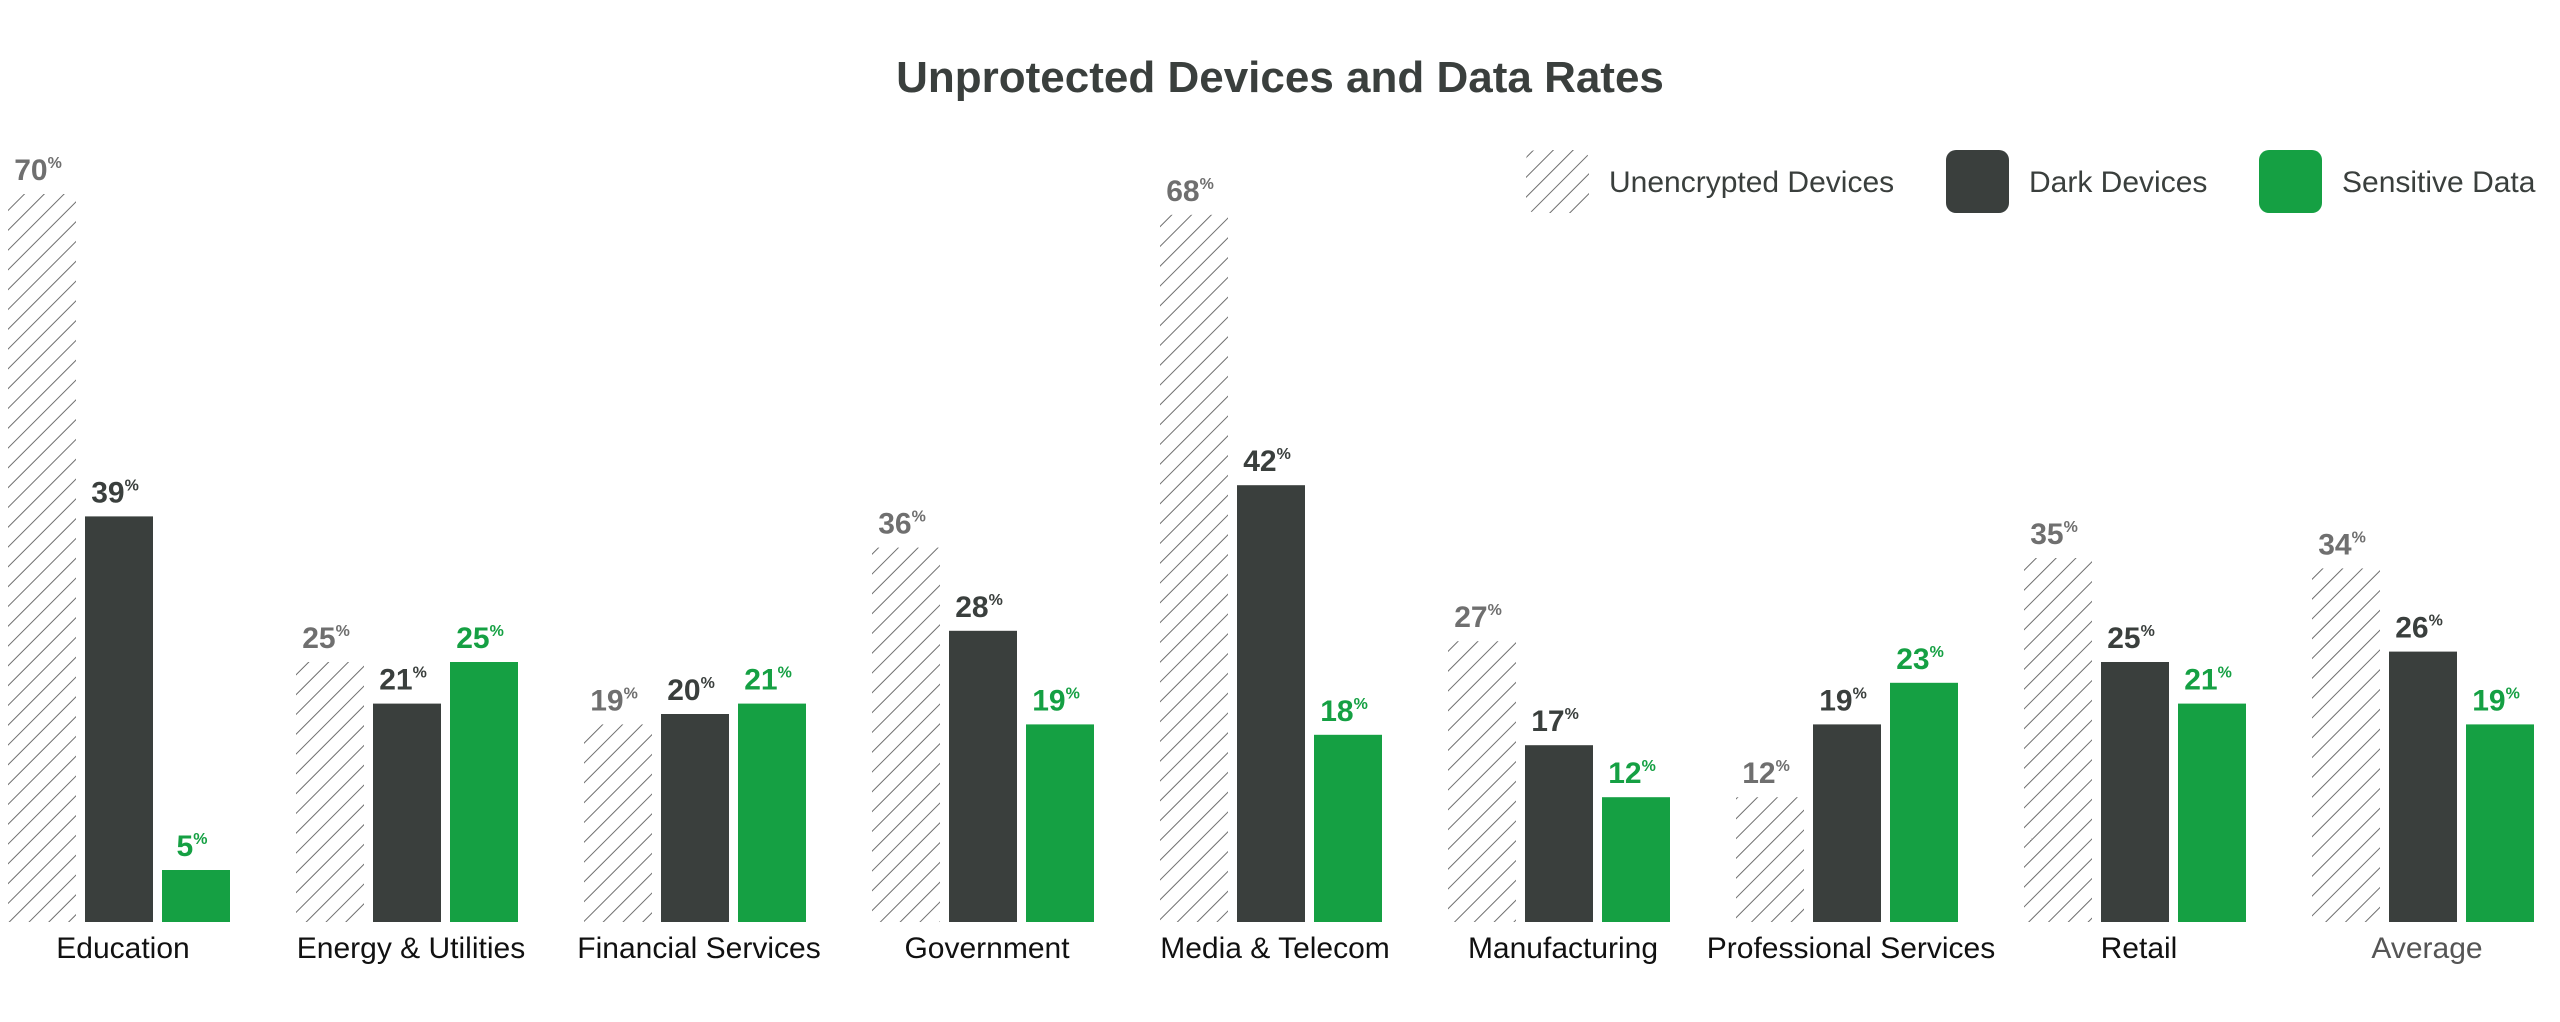 The image size is (2560, 1022). What do you see at coordinates (1056, 700) in the screenshot?
I see `value-label-sensitive-data-government: 19%` at bounding box center [1056, 700].